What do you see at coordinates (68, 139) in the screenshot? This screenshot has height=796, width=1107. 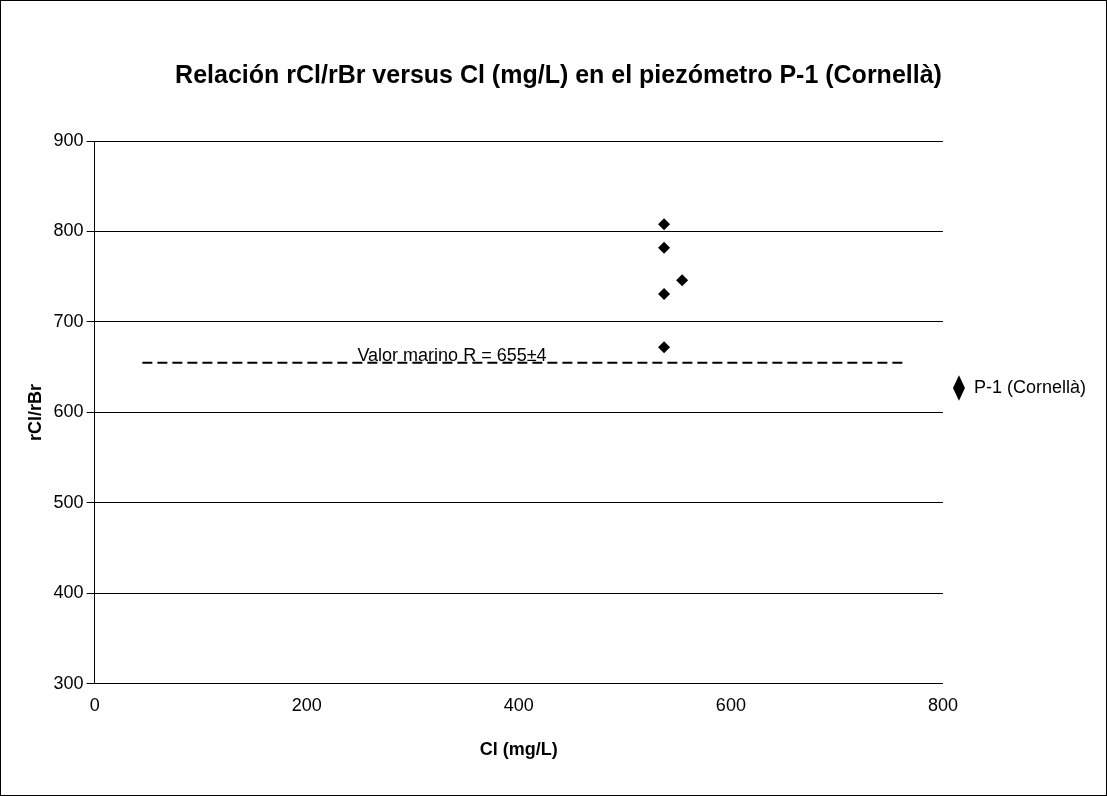 I see `y-tick-label: 900` at bounding box center [68, 139].